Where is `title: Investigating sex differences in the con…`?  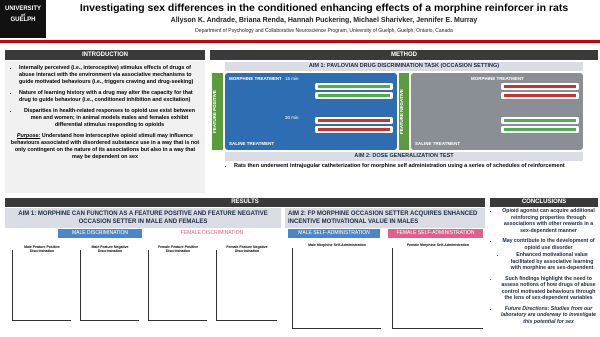
title: Investigating sex differences in the con… is located at coordinates (324, 8).